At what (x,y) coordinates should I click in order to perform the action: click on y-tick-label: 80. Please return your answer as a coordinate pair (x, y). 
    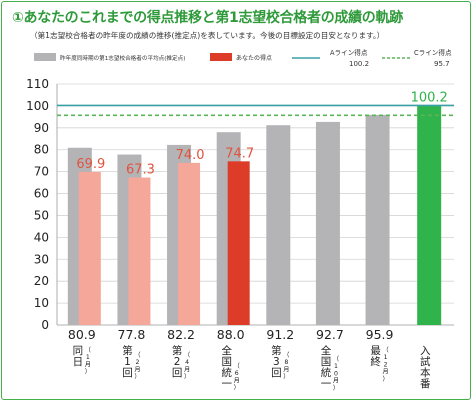
    Looking at the image, I should click on (41, 150).